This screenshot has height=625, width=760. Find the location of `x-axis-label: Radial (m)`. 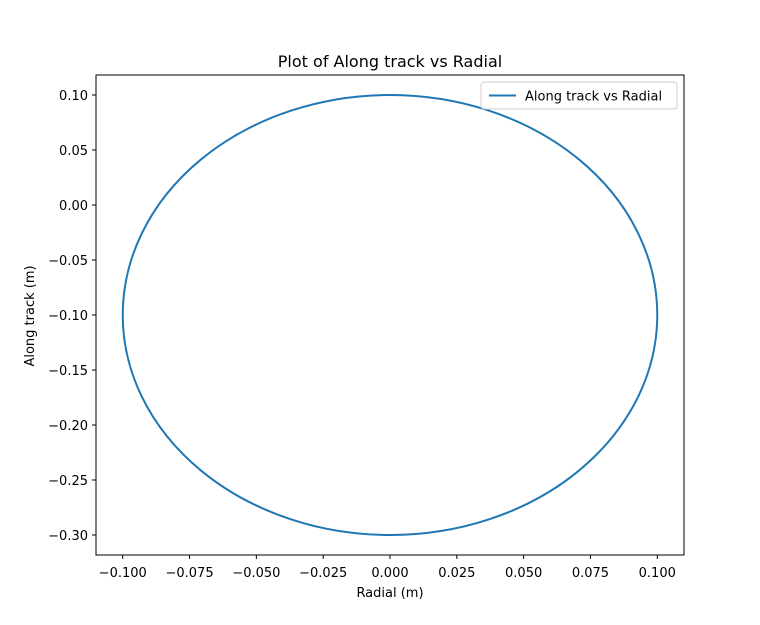

x-axis-label: Radial (m) is located at coordinates (389, 593).